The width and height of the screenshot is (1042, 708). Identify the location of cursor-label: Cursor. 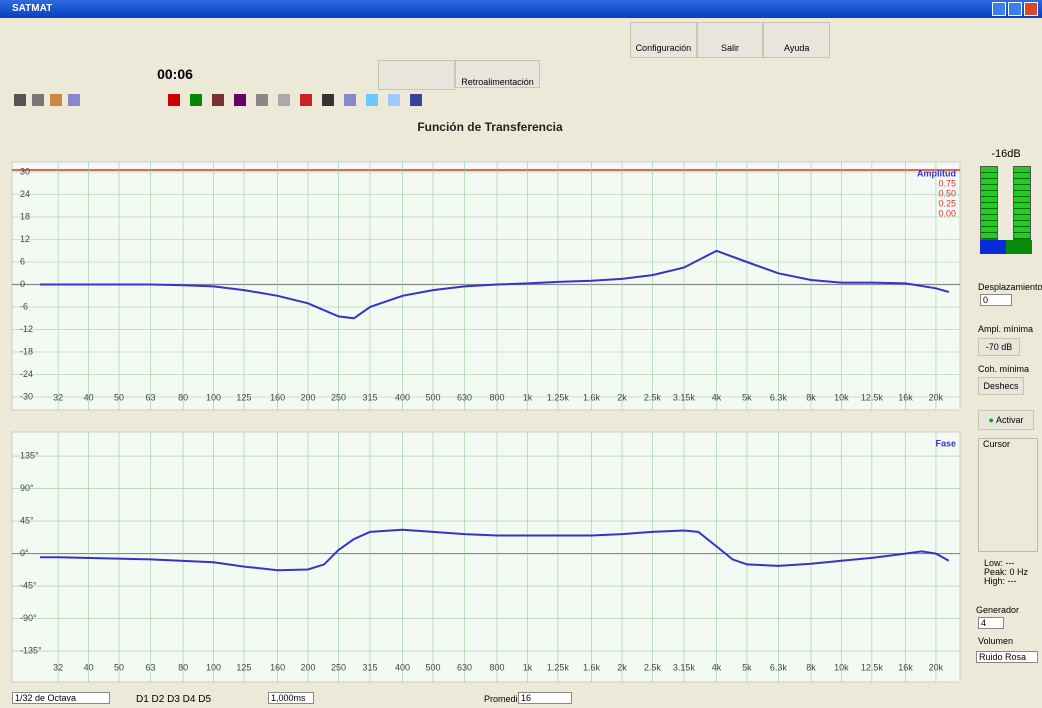
(997, 444).